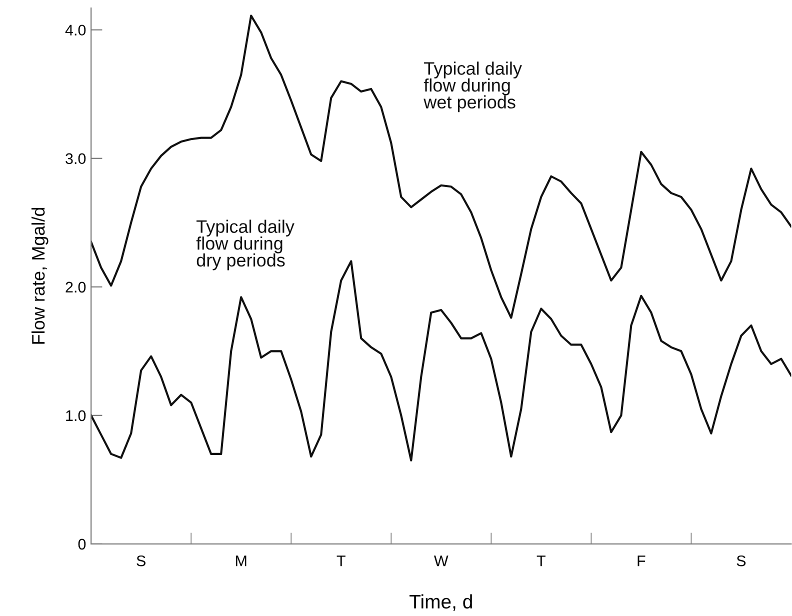  I want to click on y-tick-label: 4.0, so click(75, 30).